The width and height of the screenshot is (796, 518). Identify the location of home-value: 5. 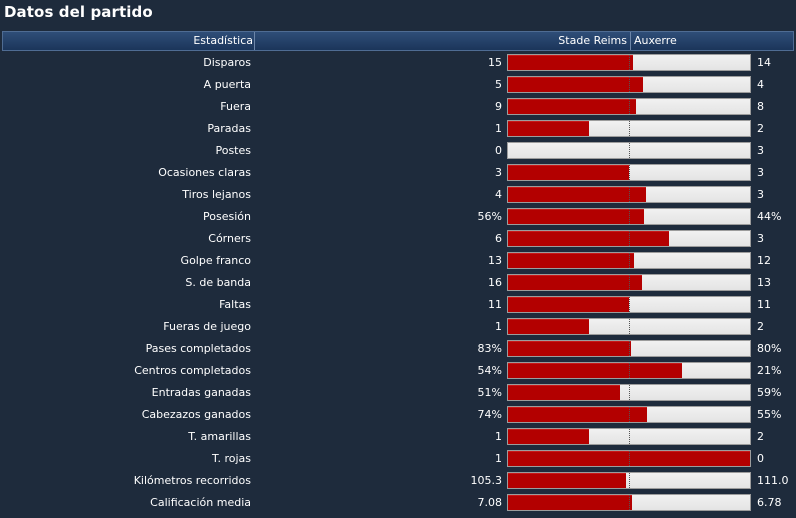
(498, 84).